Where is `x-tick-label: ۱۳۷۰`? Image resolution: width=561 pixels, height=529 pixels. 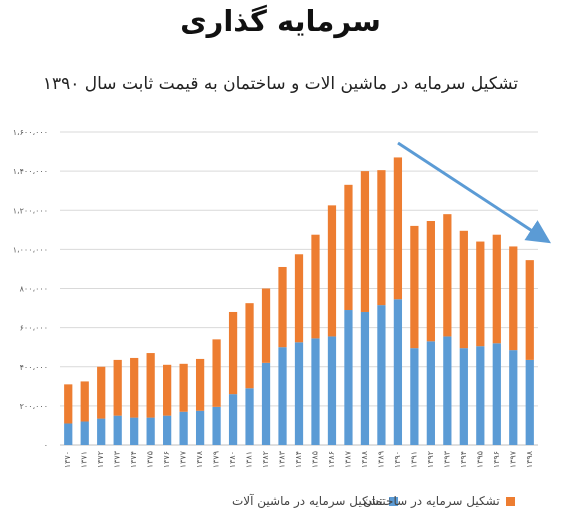
x-tick-label: ۱۳۷۰ is located at coordinates (67, 459).